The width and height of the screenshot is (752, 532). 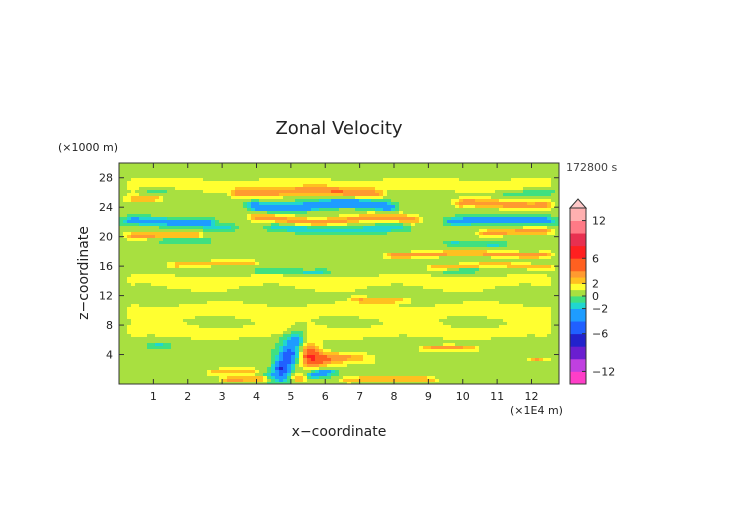 What do you see at coordinates (578, 203) in the screenshot?
I see `colorbar-extension` at bounding box center [578, 203].